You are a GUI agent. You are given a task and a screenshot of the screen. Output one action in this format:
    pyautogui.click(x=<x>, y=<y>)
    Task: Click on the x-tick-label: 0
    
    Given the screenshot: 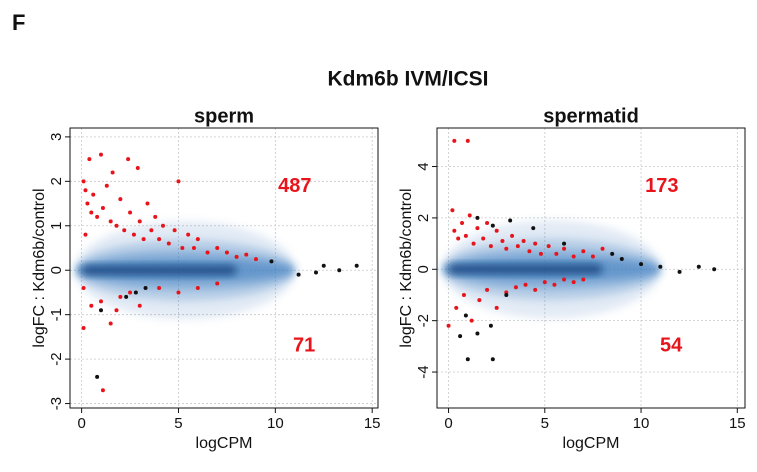 What is the action you would take?
    pyautogui.click(x=448, y=423)
    